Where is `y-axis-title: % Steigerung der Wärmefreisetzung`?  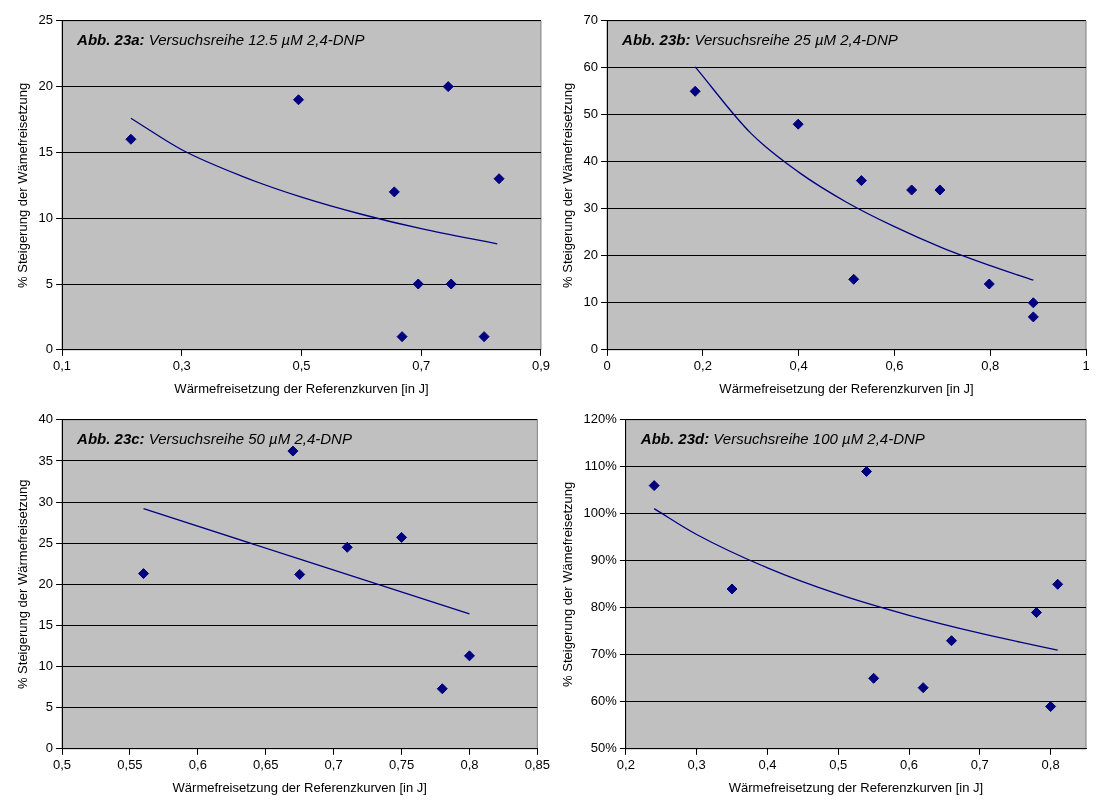
y-axis-title: % Steigerung der Wärmefreisetzung is located at coordinates (23, 584).